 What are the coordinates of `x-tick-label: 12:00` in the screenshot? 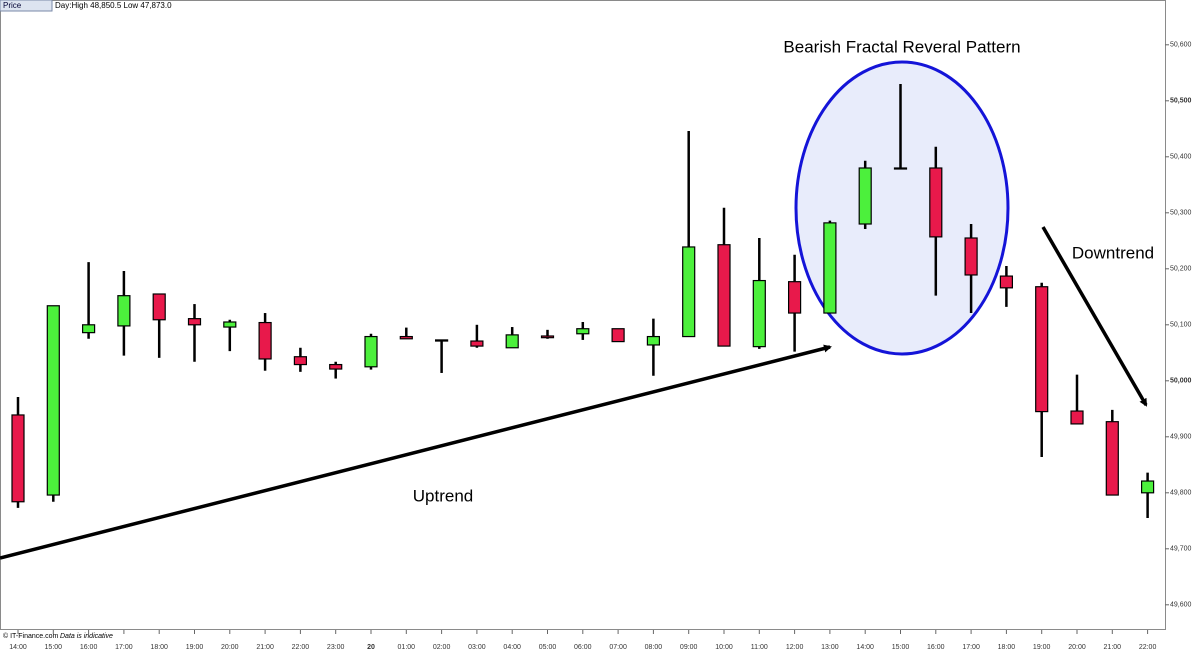 It's located at (795, 647).